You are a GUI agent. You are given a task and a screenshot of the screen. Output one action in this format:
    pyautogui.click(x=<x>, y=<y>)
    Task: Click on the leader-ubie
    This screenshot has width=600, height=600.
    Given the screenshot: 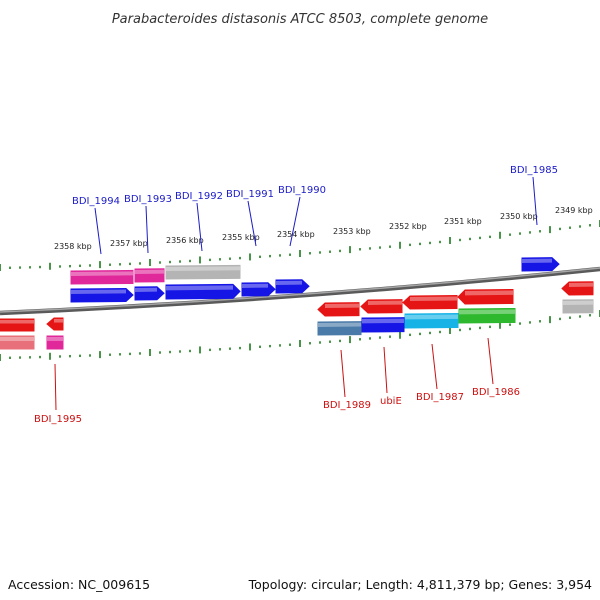 What is the action you would take?
    pyautogui.click(x=385, y=370)
    